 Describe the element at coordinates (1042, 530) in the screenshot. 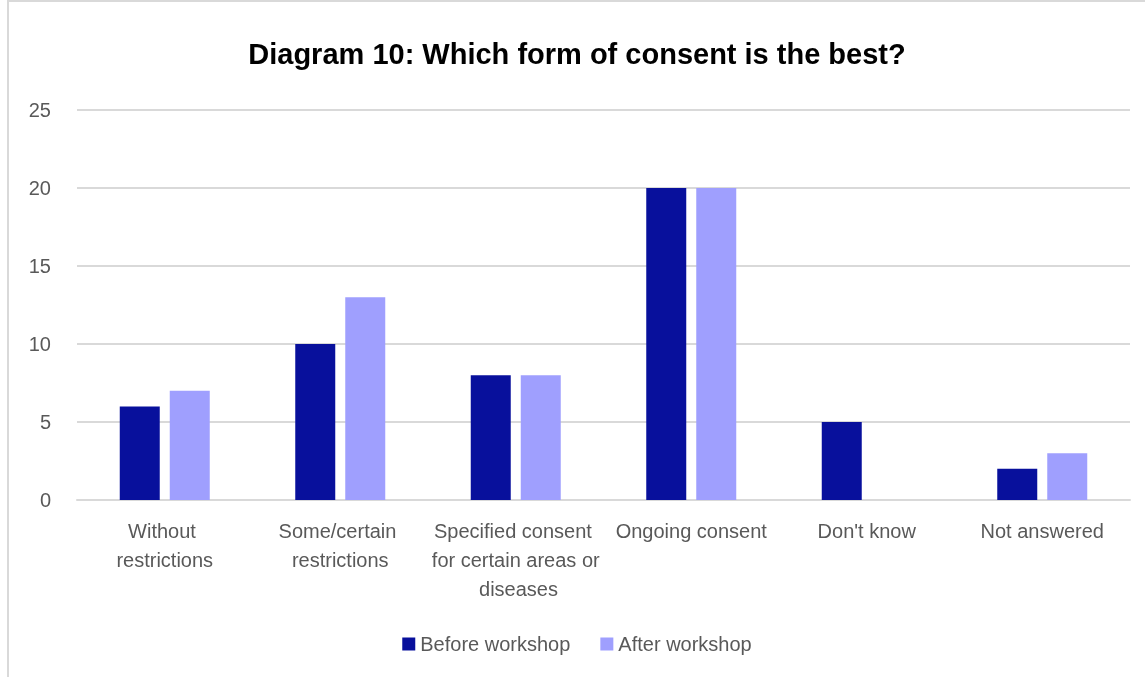

I see `x-tick-label: Not answered` at that location.